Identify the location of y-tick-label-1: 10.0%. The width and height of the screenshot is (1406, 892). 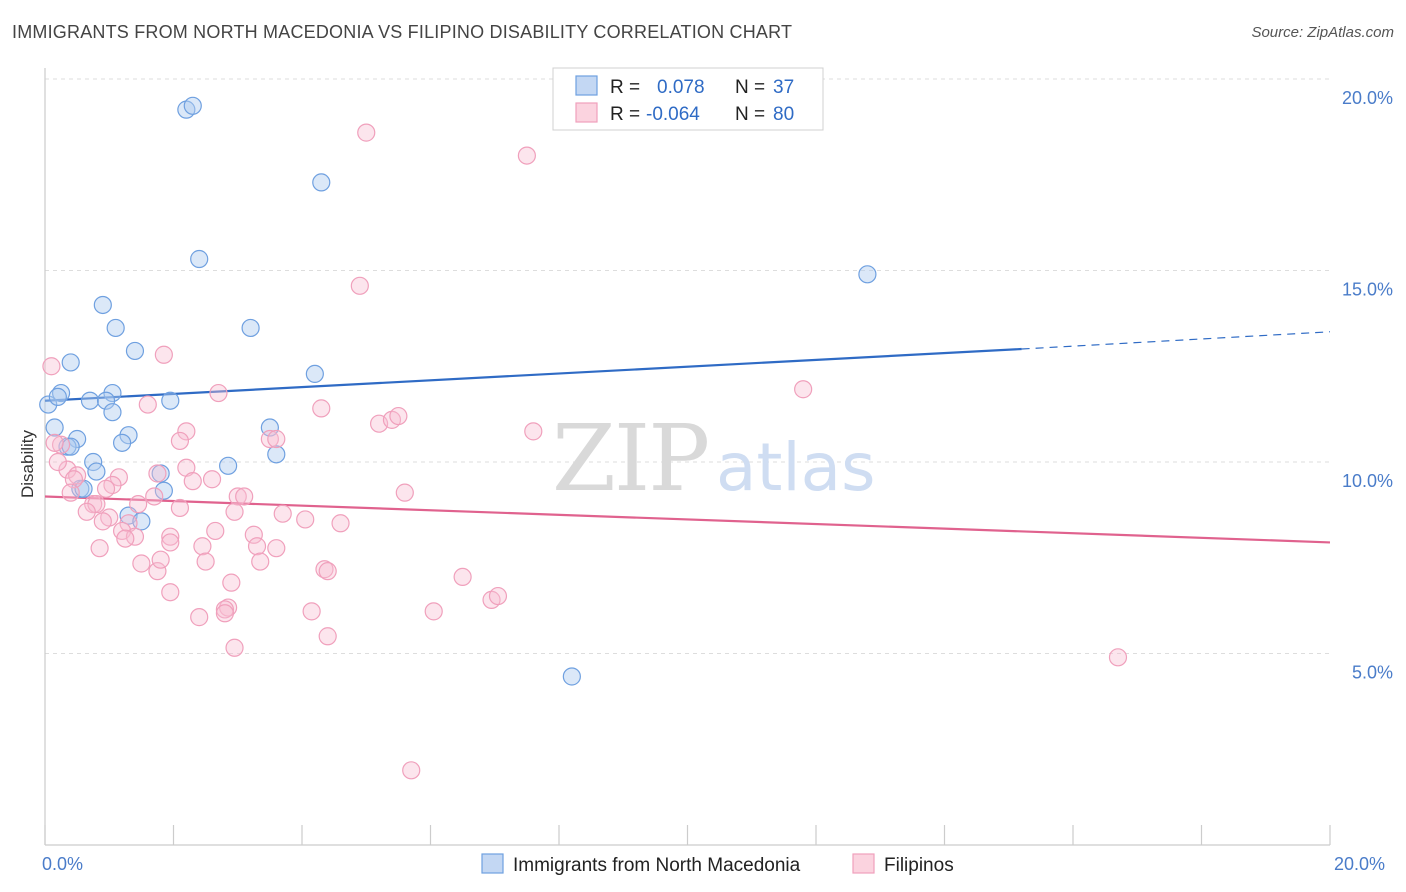
(1367, 481).